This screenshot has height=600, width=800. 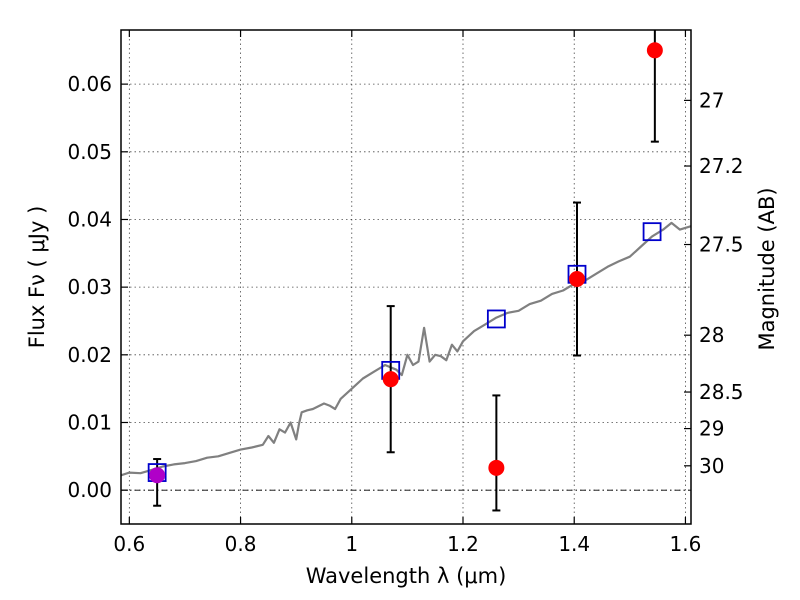 What do you see at coordinates (711, 335) in the screenshot?
I see `right-tick-label: 28` at bounding box center [711, 335].